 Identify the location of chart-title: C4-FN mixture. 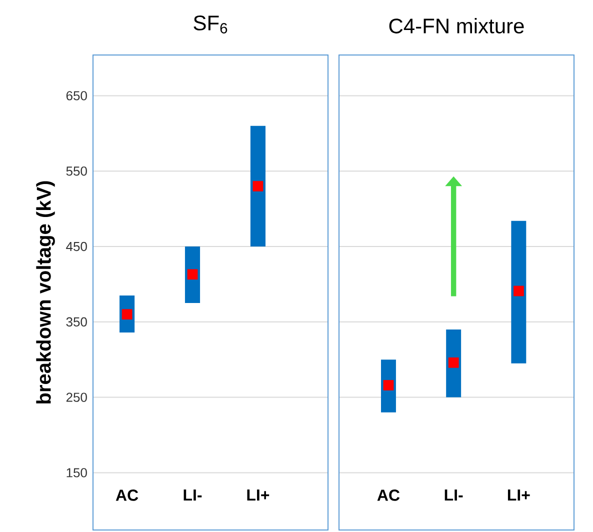
(456, 26).